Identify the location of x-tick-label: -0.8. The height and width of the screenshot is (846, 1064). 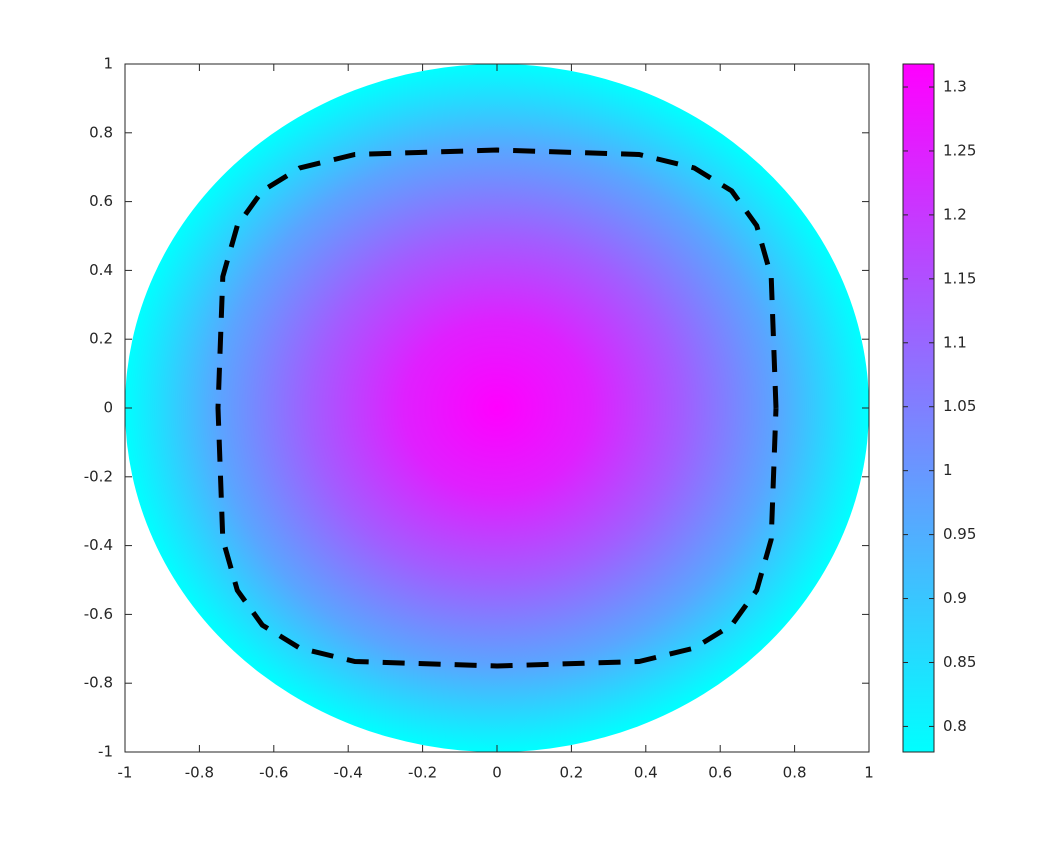
(199, 773).